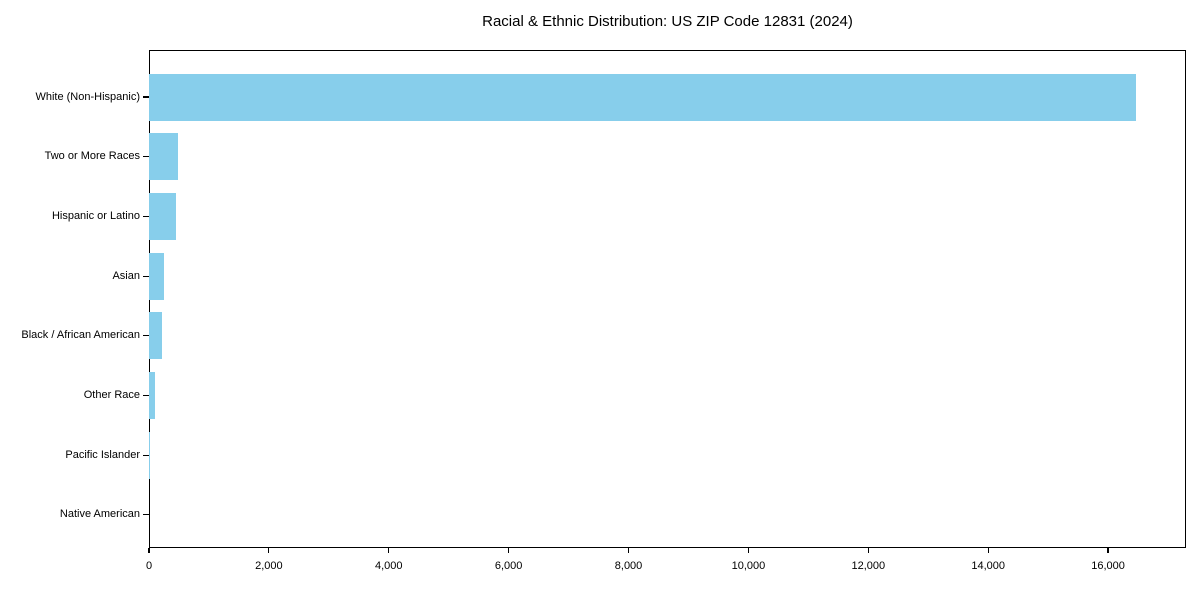 The image size is (1200, 600). What do you see at coordinates (111, 395) in the screenshot?
I see `y-axis-category-label: Other Race` at bounding box center [111, 395].